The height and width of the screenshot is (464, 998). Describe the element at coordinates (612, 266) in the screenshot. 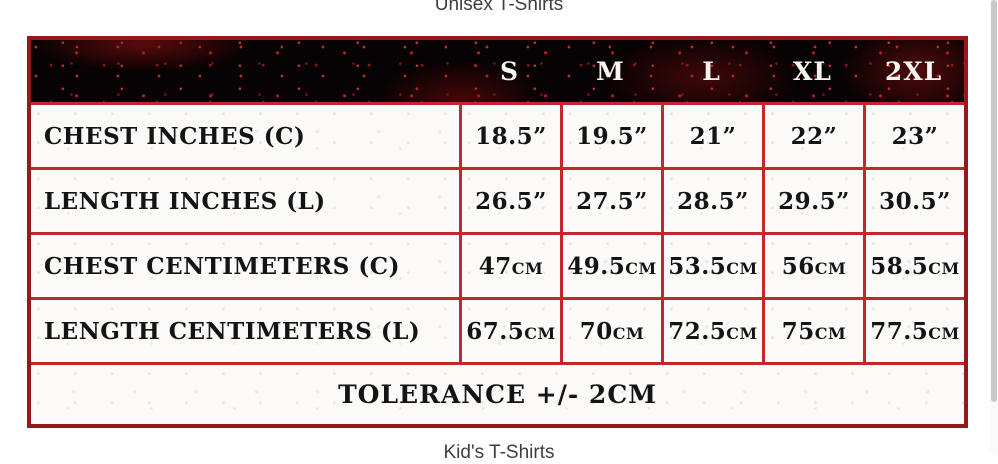

I see `chest-cm-m: 49.5cm` at that location.